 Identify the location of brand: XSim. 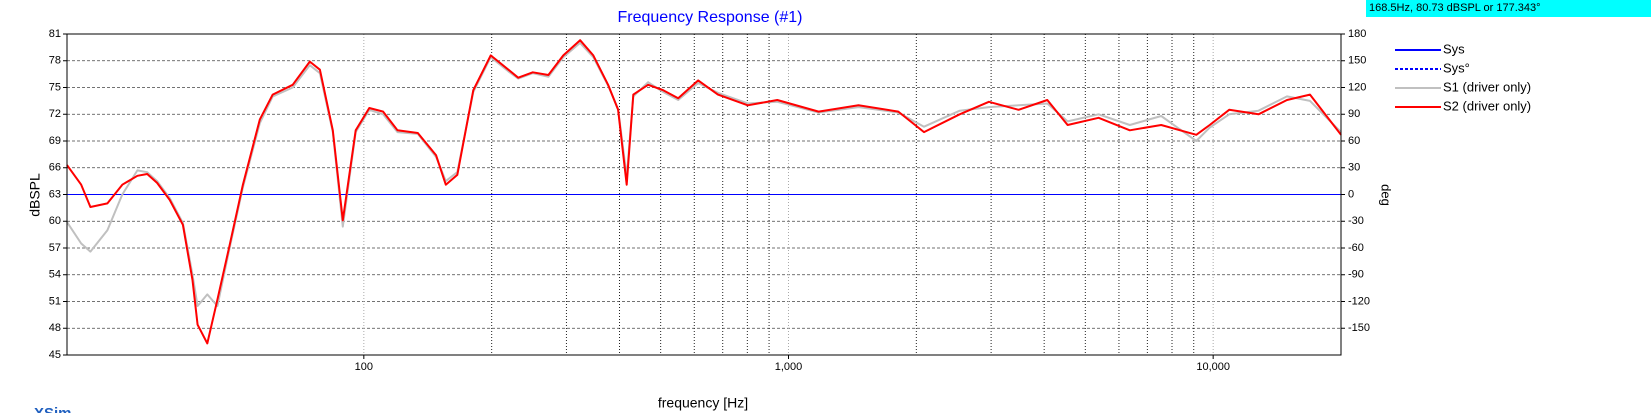
(53, 409).